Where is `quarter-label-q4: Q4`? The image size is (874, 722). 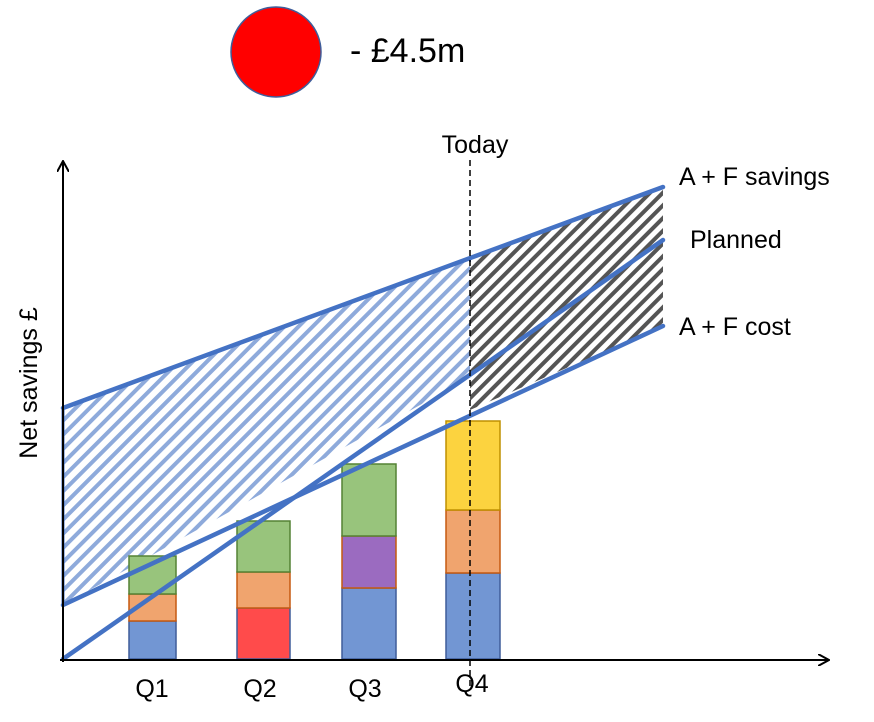 quarter-label-q4: Q4 is located at coordinates (471, 684).